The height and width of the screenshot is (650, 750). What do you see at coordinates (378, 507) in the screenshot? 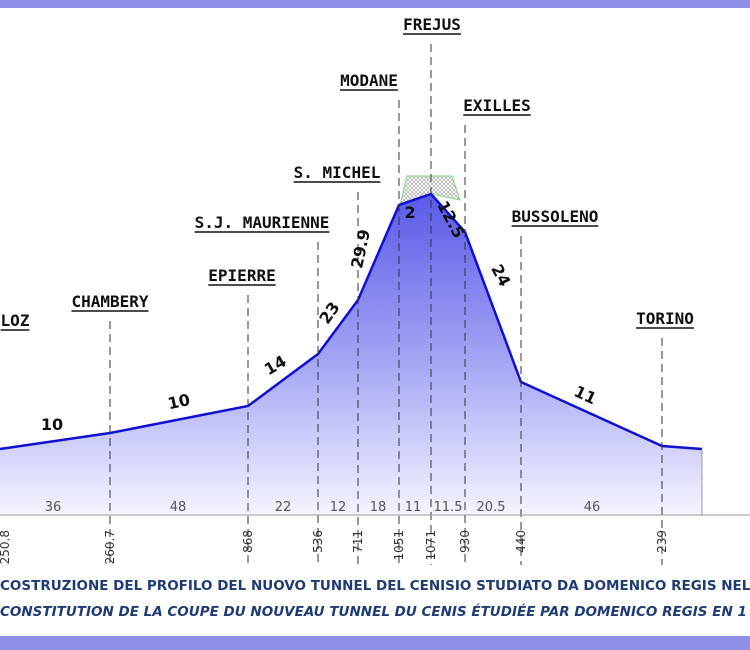
I see `distance-label: 18` at bounding box center [378, 507].